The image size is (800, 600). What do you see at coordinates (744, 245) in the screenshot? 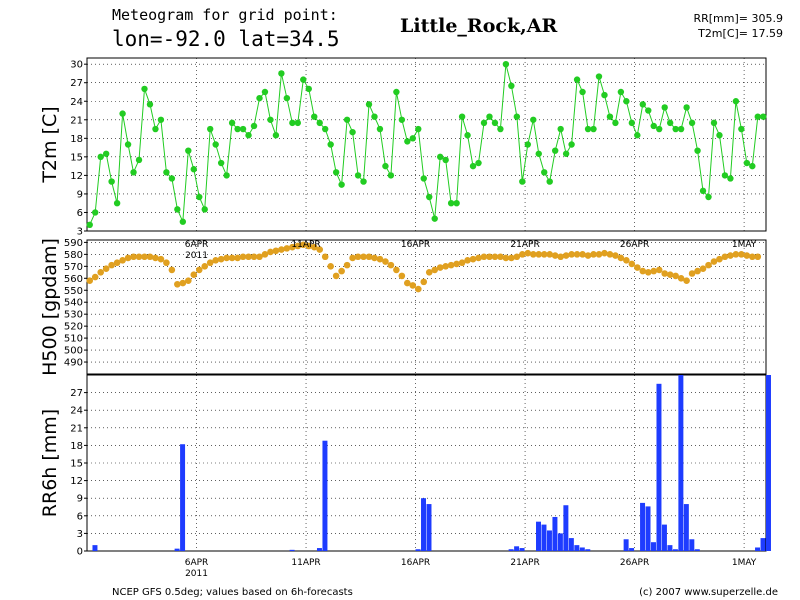
I see `date-tick-label: 1MAY` at bounding box center [744, 245].